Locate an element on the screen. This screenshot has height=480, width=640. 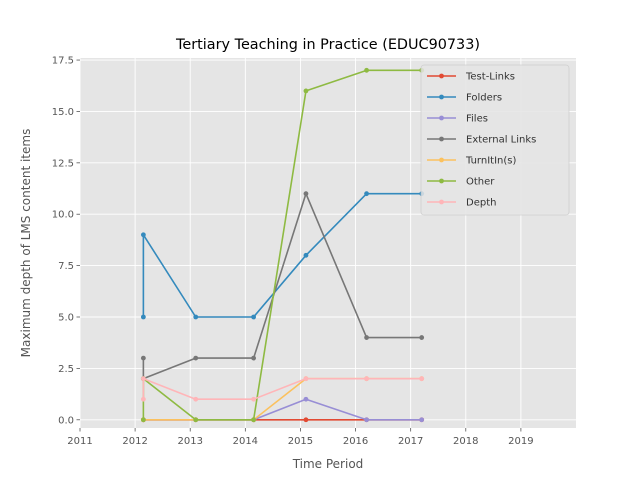
x-tick-label: 2018 is located at coordinates (465, 441).